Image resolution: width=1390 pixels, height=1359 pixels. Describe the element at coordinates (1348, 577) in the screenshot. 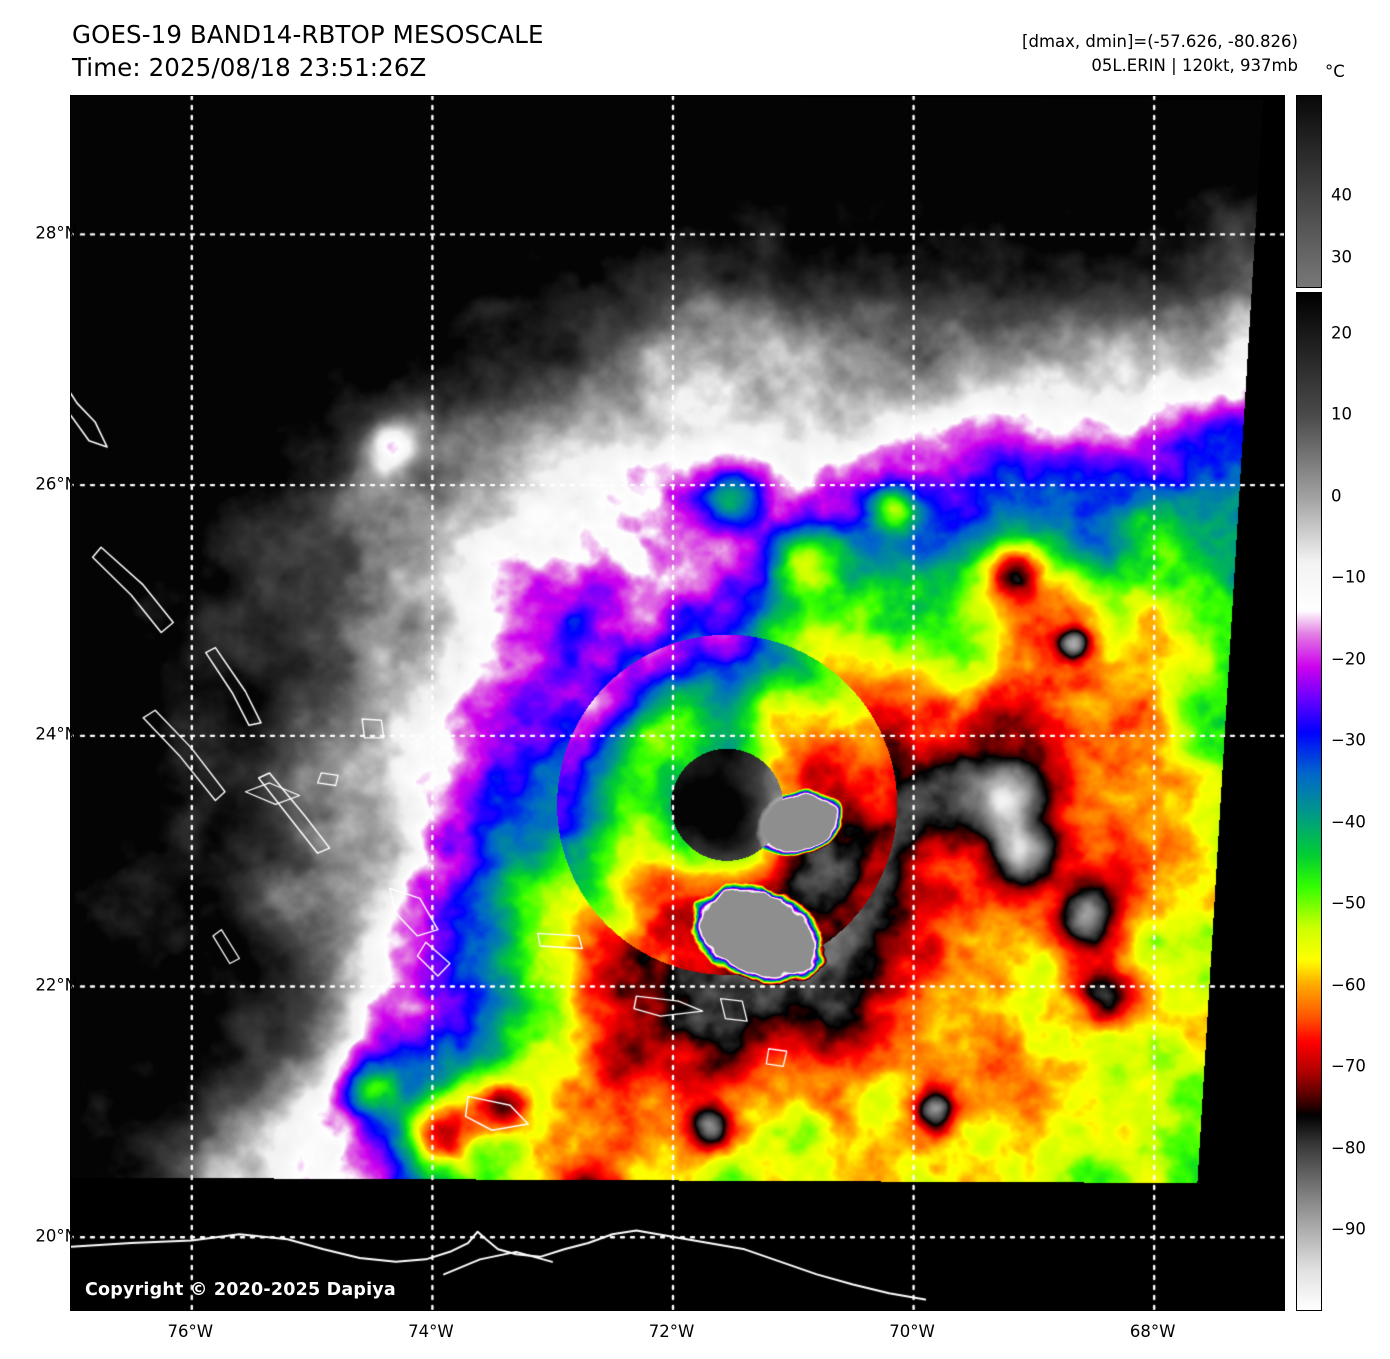

I see `colorbar-tick-label: −10` at that location.